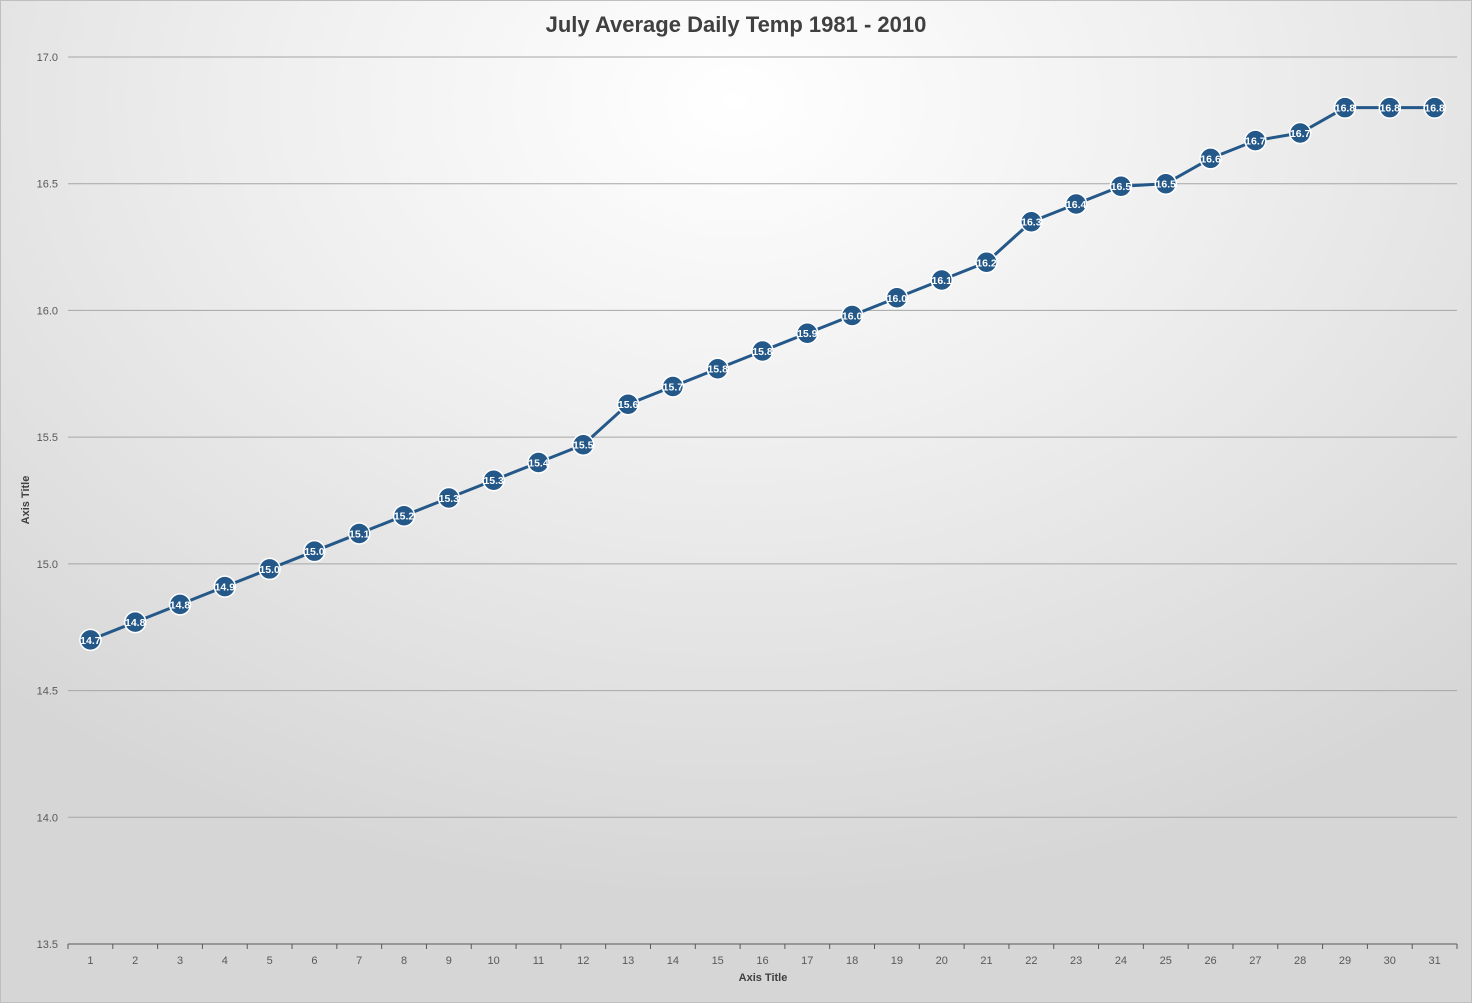 The width and height of the screenshot is (1472, 1003). I want to click on data-label: 15.5, so click(583, 446).